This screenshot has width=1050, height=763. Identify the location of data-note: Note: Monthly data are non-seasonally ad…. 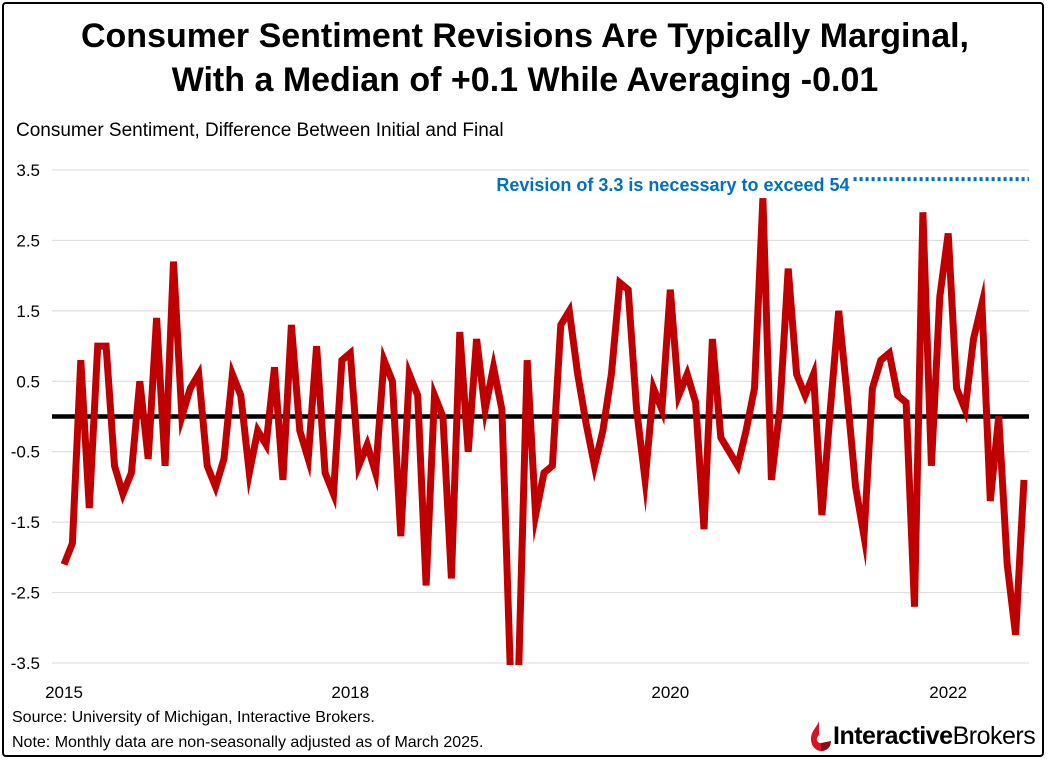
(248, 742).